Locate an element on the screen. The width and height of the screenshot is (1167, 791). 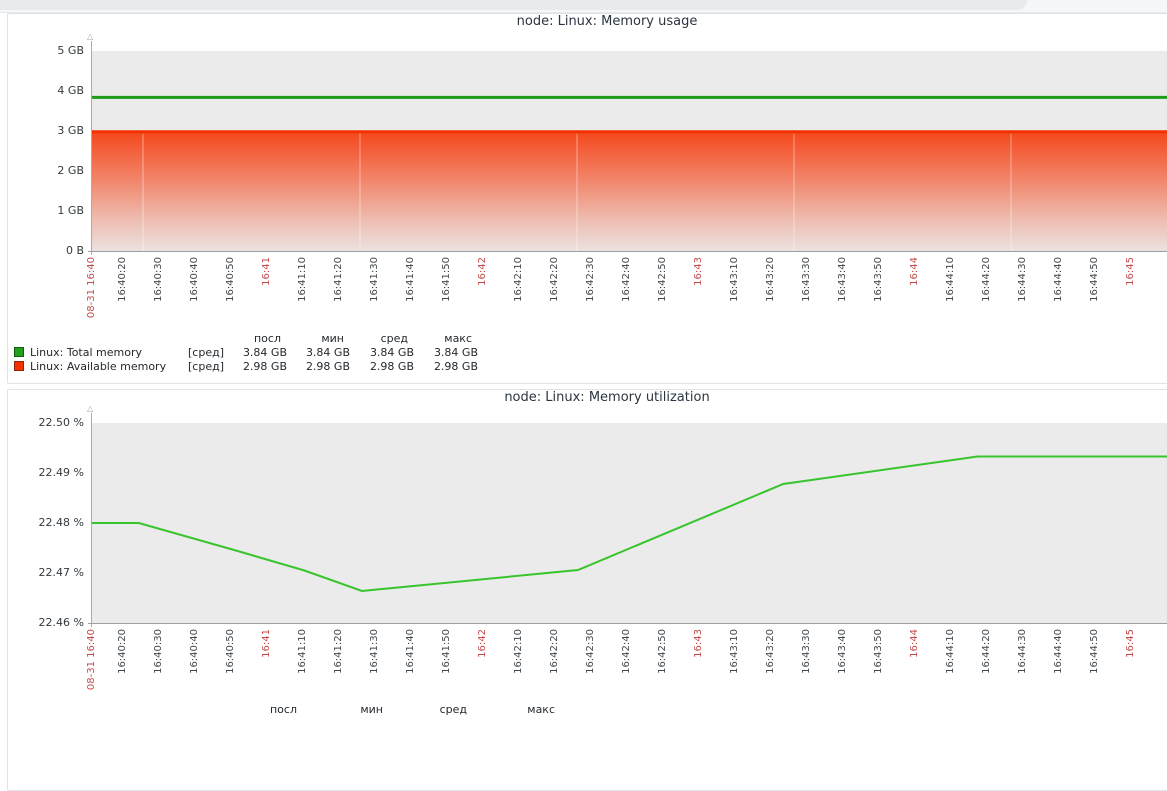
y-axis-label: 22.48 % is located at coordinates (61, 522).